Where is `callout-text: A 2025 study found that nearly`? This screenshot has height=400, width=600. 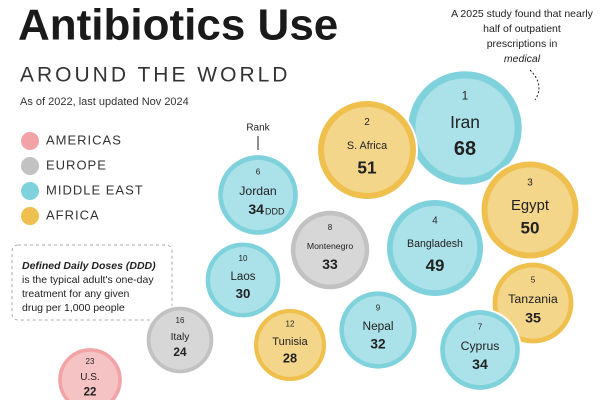 callout-text: A 2025 study found that nearly is located at coordinates (522, 14).